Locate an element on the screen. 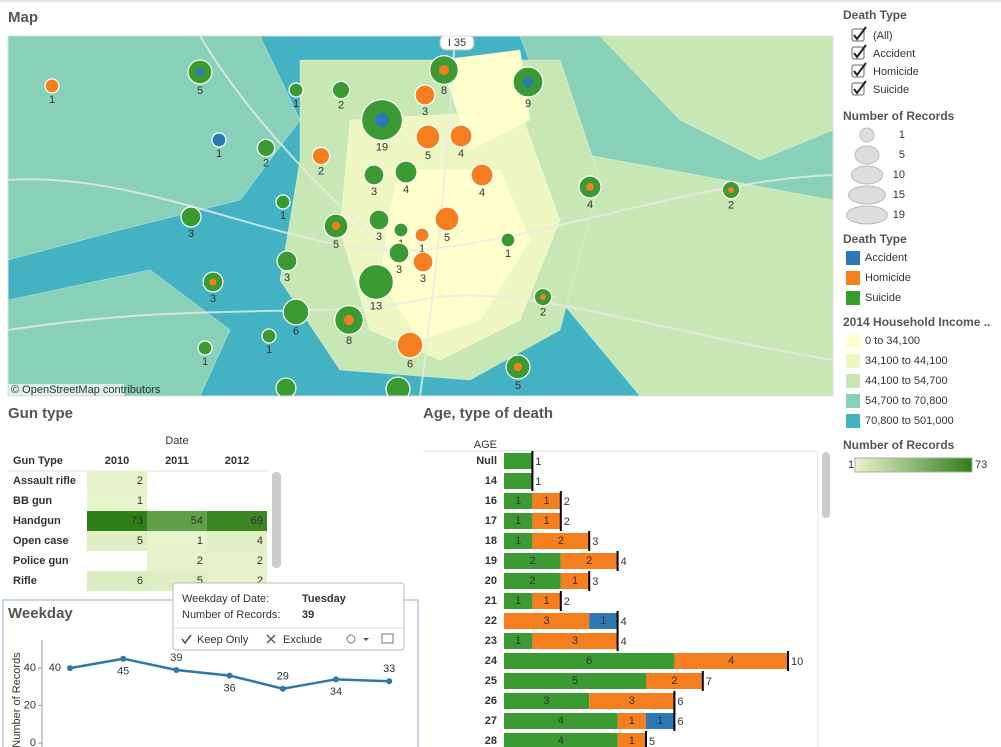 The height and width of the screenshot is (747, 1001). bubble-label: 3 is located at coordinates (287, 278).